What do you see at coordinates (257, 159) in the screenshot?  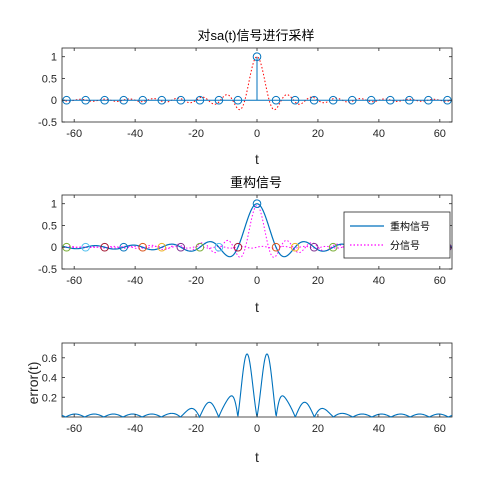 I see `panel-1-xlabel: t` at bounding box center [257, 159].